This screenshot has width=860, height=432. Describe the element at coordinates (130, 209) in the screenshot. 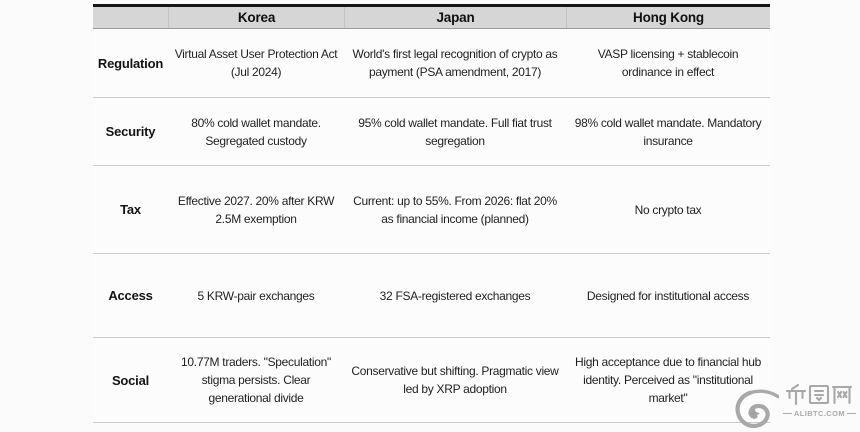

I see `row-label-tax: Tax` at that location.